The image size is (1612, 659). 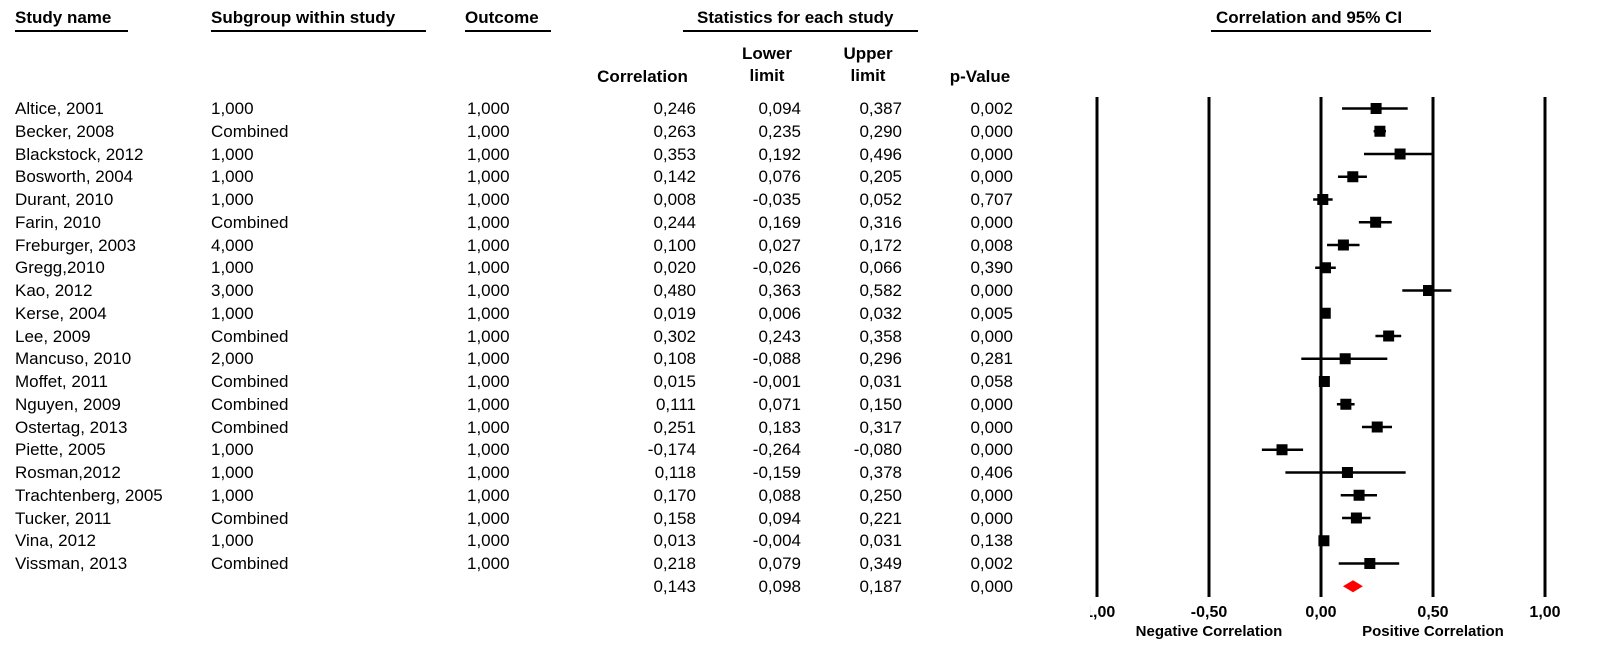 I want to click on lower-limit-column-header: Lower limit, so click(x=767, y=65).